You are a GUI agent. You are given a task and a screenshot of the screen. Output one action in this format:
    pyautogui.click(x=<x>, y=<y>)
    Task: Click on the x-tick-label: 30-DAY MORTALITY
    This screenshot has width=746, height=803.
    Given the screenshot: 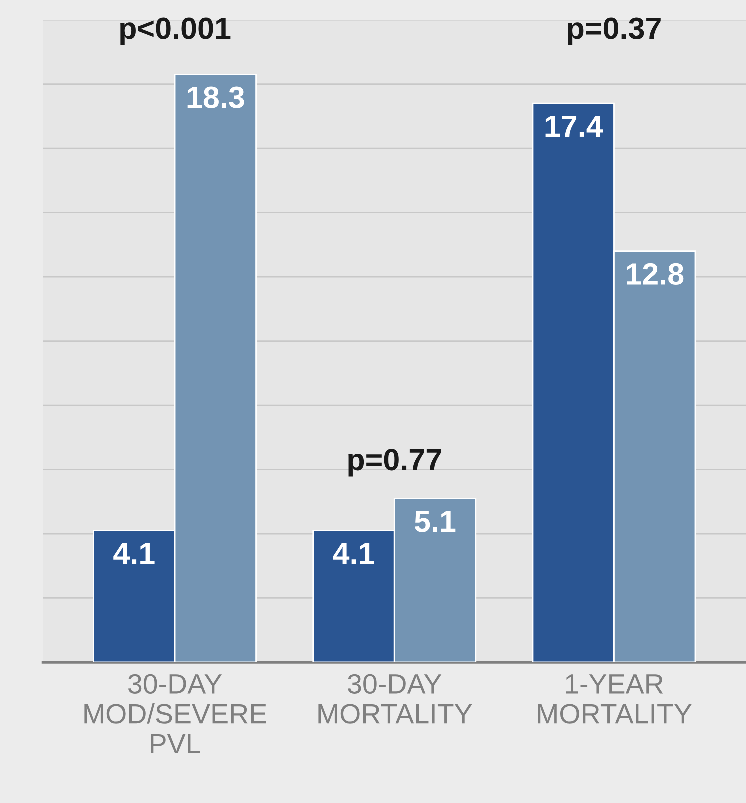 What is the action you would take?
    pyautogui.click(x=395, y=699)
    